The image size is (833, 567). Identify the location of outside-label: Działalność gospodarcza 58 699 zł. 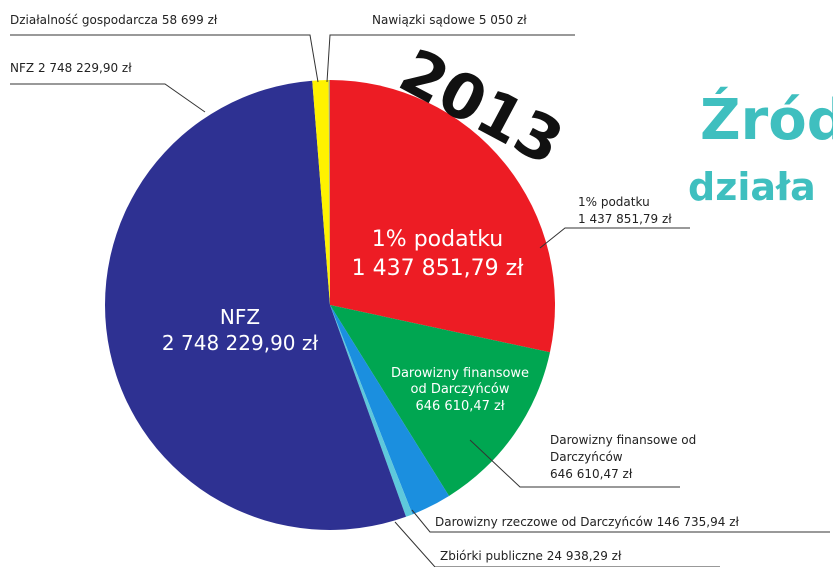
(114, 20).